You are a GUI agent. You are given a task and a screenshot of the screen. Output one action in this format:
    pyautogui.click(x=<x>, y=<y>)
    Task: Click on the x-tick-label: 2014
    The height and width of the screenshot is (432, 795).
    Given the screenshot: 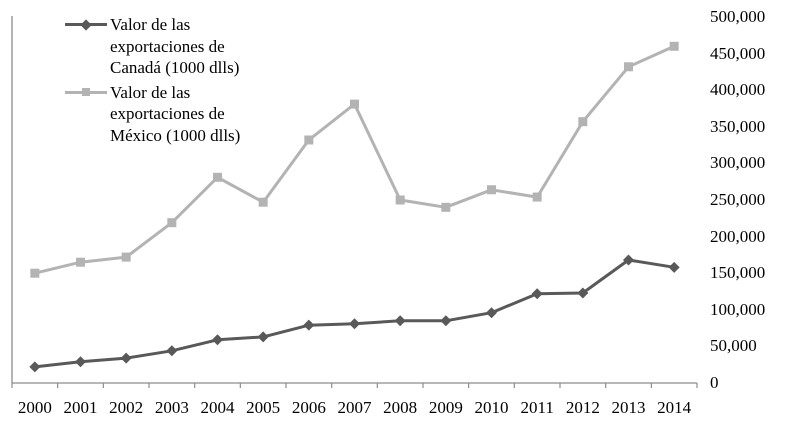 What is the action you would take?
    pyautogui.click(x=674, y=407)
    